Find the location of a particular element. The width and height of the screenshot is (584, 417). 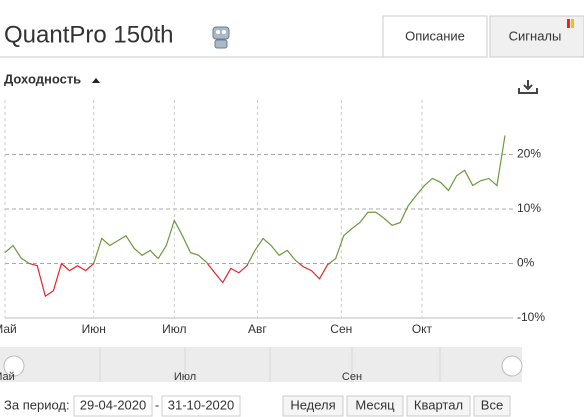

navigator-label: Июл is located at coordinates (185, 377).